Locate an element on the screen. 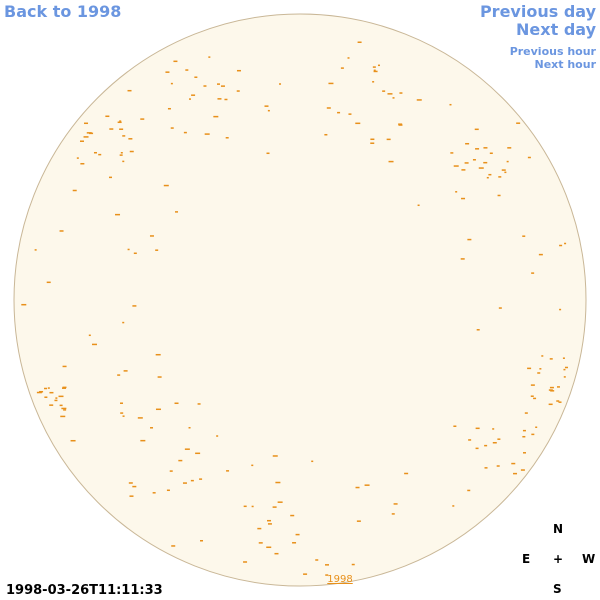 The height and width of the screenshot is (600, 600). next-hour-link: Next hour is located at coordinates (565, 64).